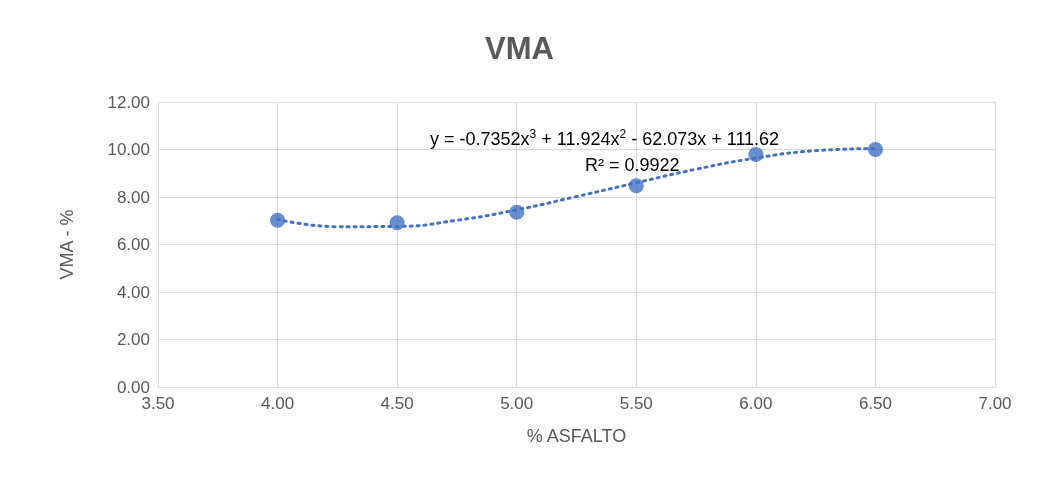 The width and height of the screenshot is (1039, 503). What do you see at coordinates (397, 403) in the screenshot?
I see `x-tick-label: 4.50` at bounding box center [397, 403].